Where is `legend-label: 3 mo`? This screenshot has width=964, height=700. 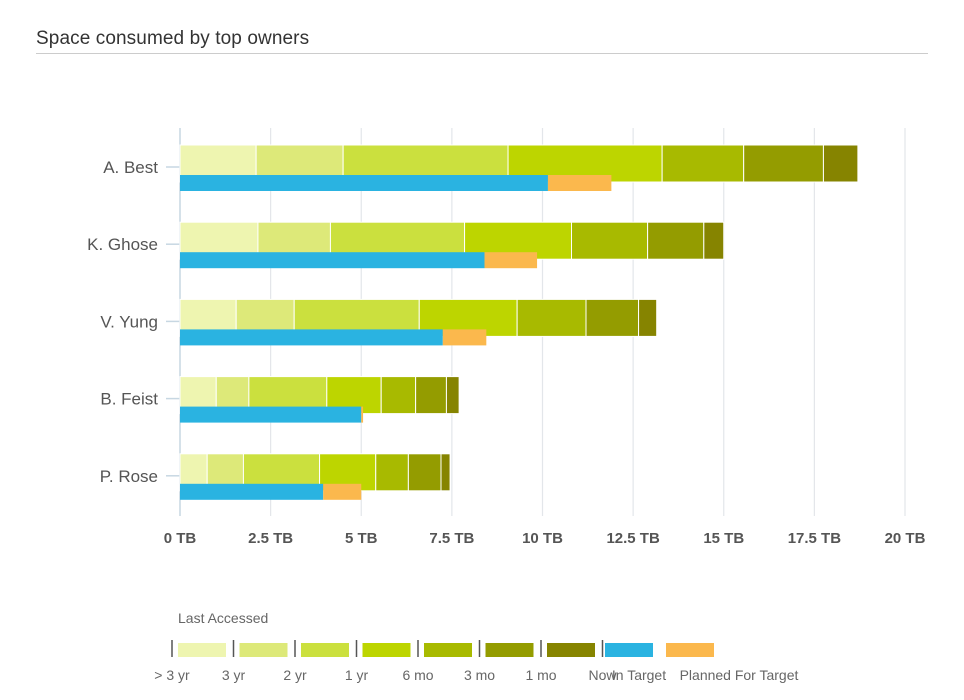
legend-label: 3 mo is located at coordinates (479, 675).